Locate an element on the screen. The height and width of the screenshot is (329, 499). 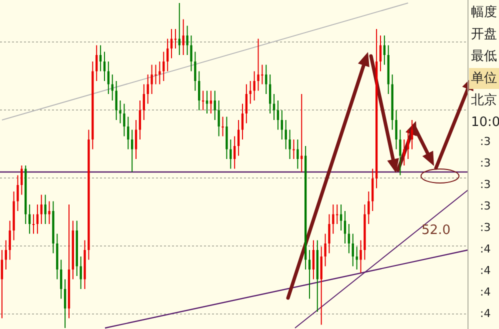
text: 最低 is located at coordinates (484, 56).